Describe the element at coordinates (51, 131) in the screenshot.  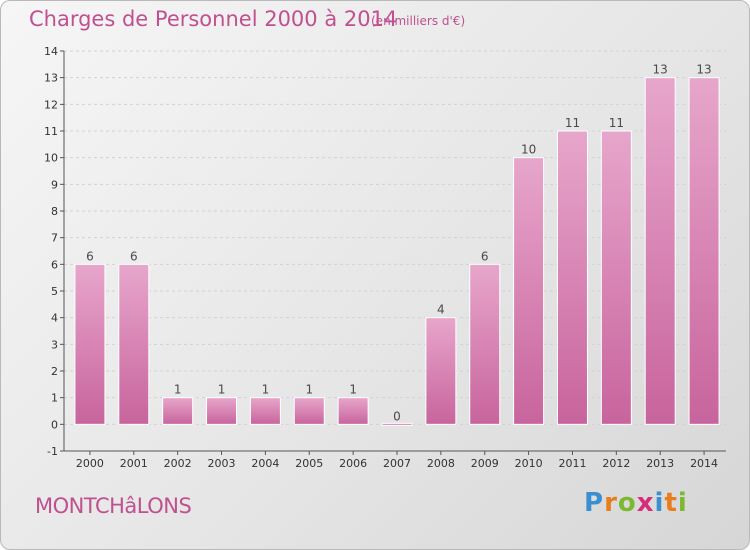
I see `y-tick-label: 11` at that location.